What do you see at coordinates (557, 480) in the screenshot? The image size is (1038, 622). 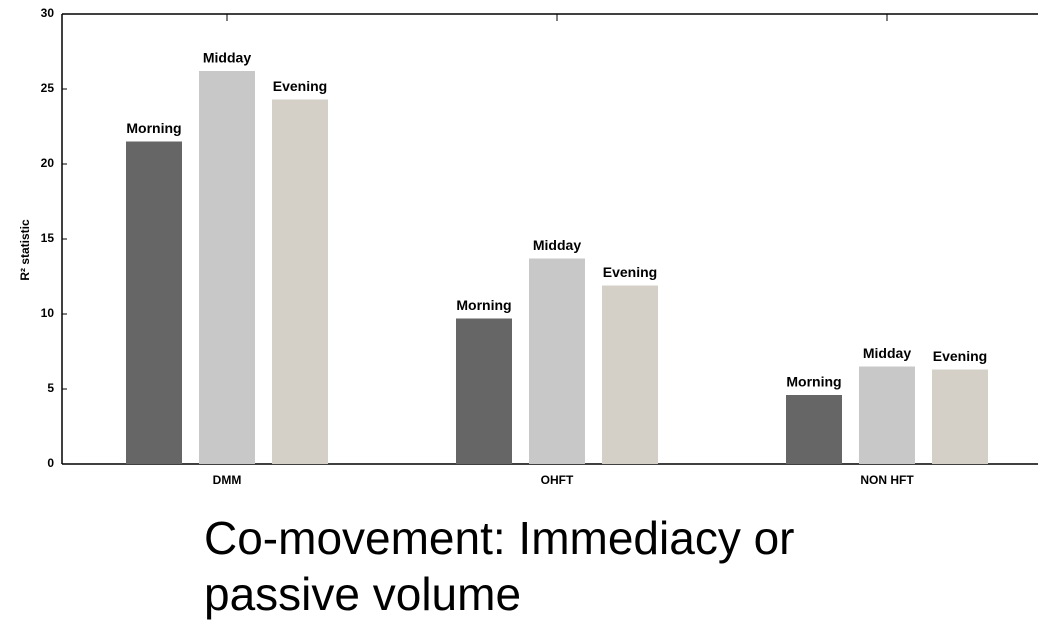 I see `x-tick-label: OHFT` at bounding box center [557, 480].